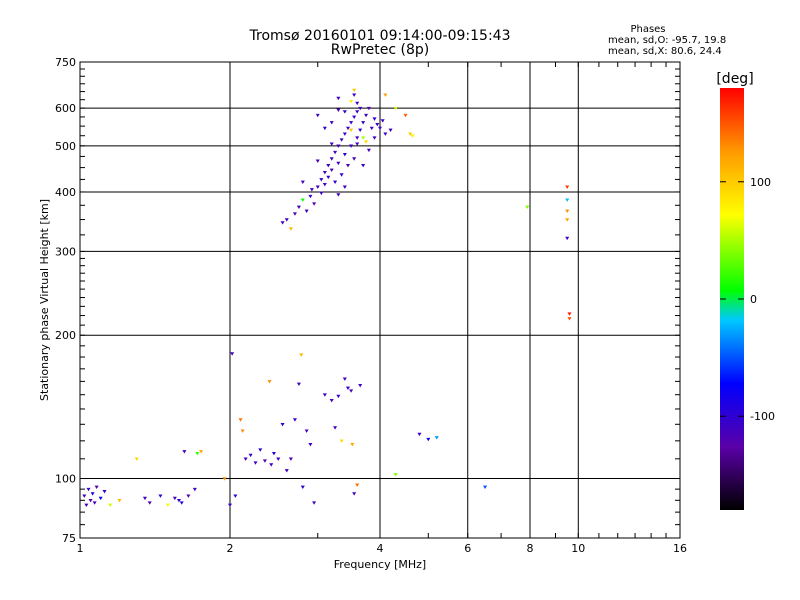 Image resolution: width=800 pixels, height=600 pixels. I want to click on colorbar-tick-label: 100, so click(760, 182).